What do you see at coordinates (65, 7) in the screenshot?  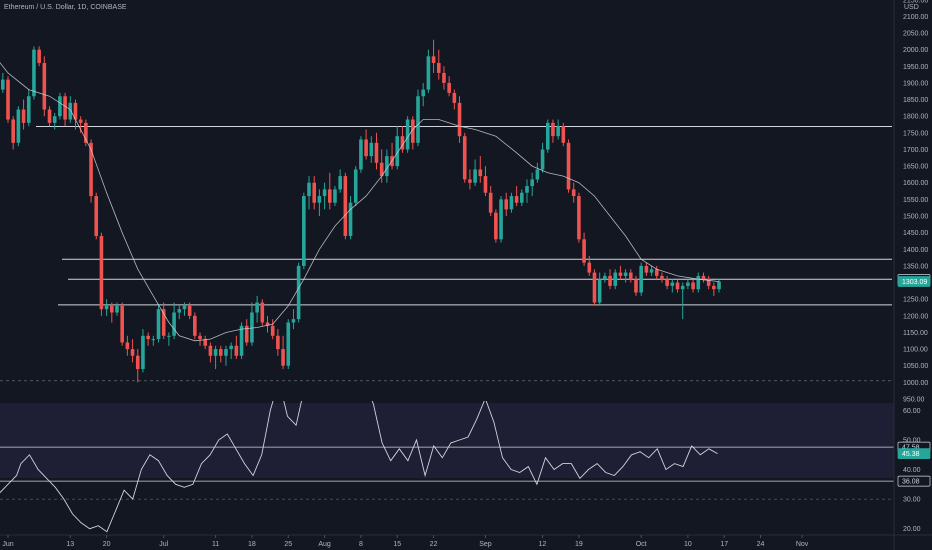 I see `symbol-title: Ethereum / U.S. Dollar, 1D, COINBASE` at bounding box center [65, 7].